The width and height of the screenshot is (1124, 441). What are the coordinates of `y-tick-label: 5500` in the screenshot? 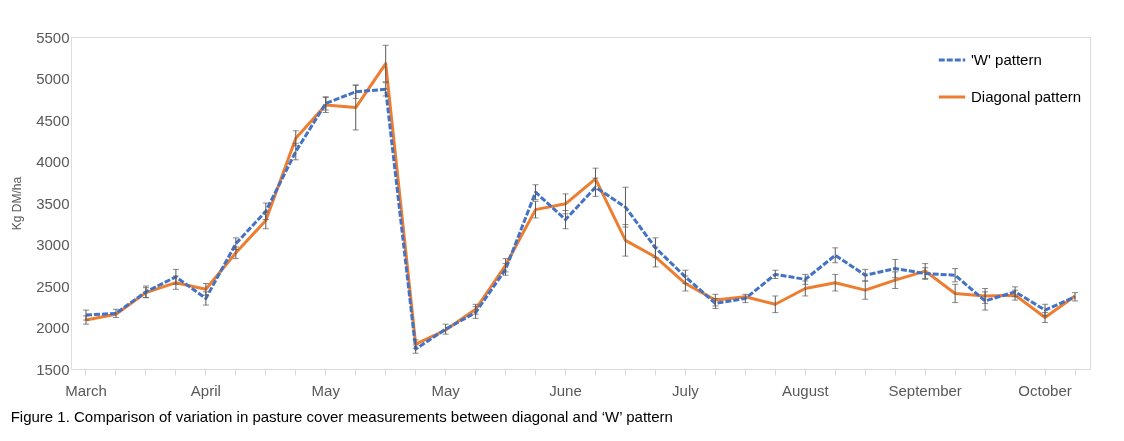 It's located at (53, 37).